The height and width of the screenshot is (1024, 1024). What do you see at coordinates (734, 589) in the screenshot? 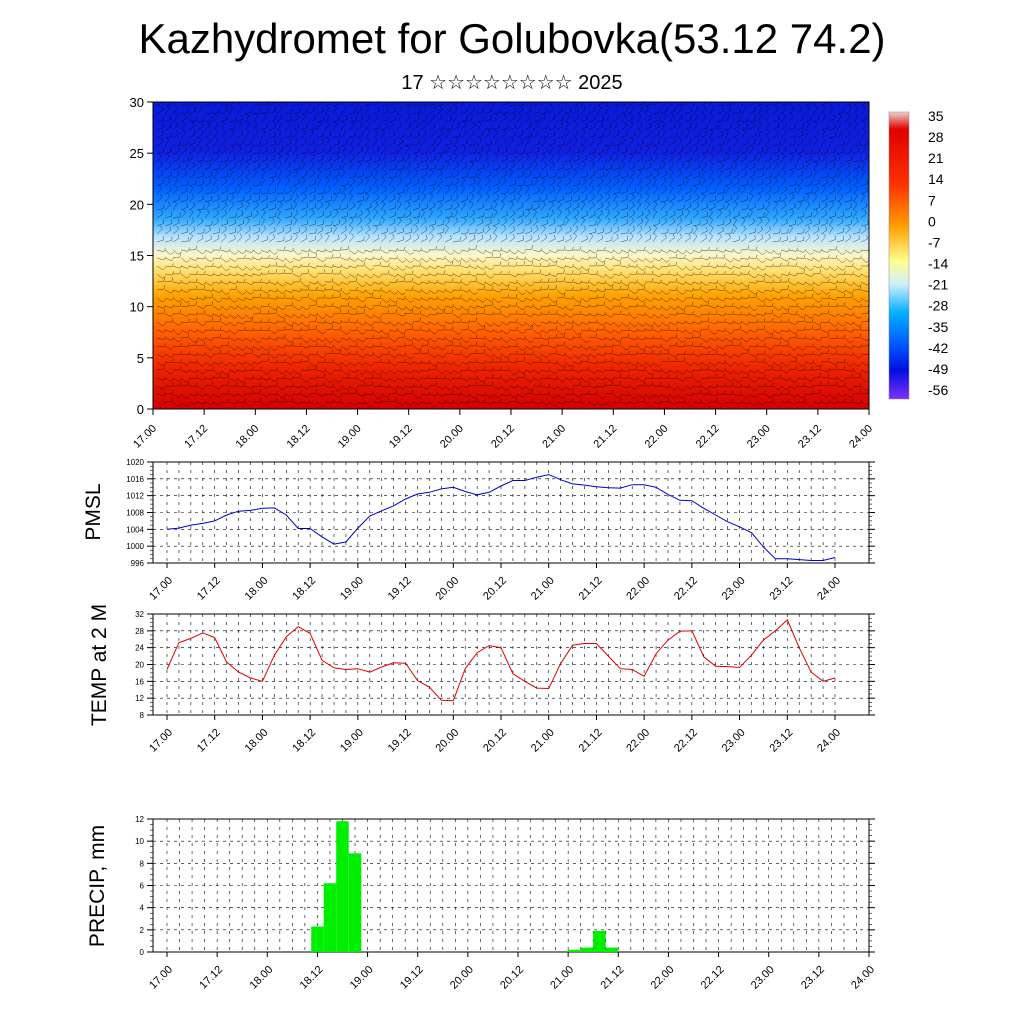
I see `pmsl-xtick-label: 23.00` at bounding box center [734, 589].